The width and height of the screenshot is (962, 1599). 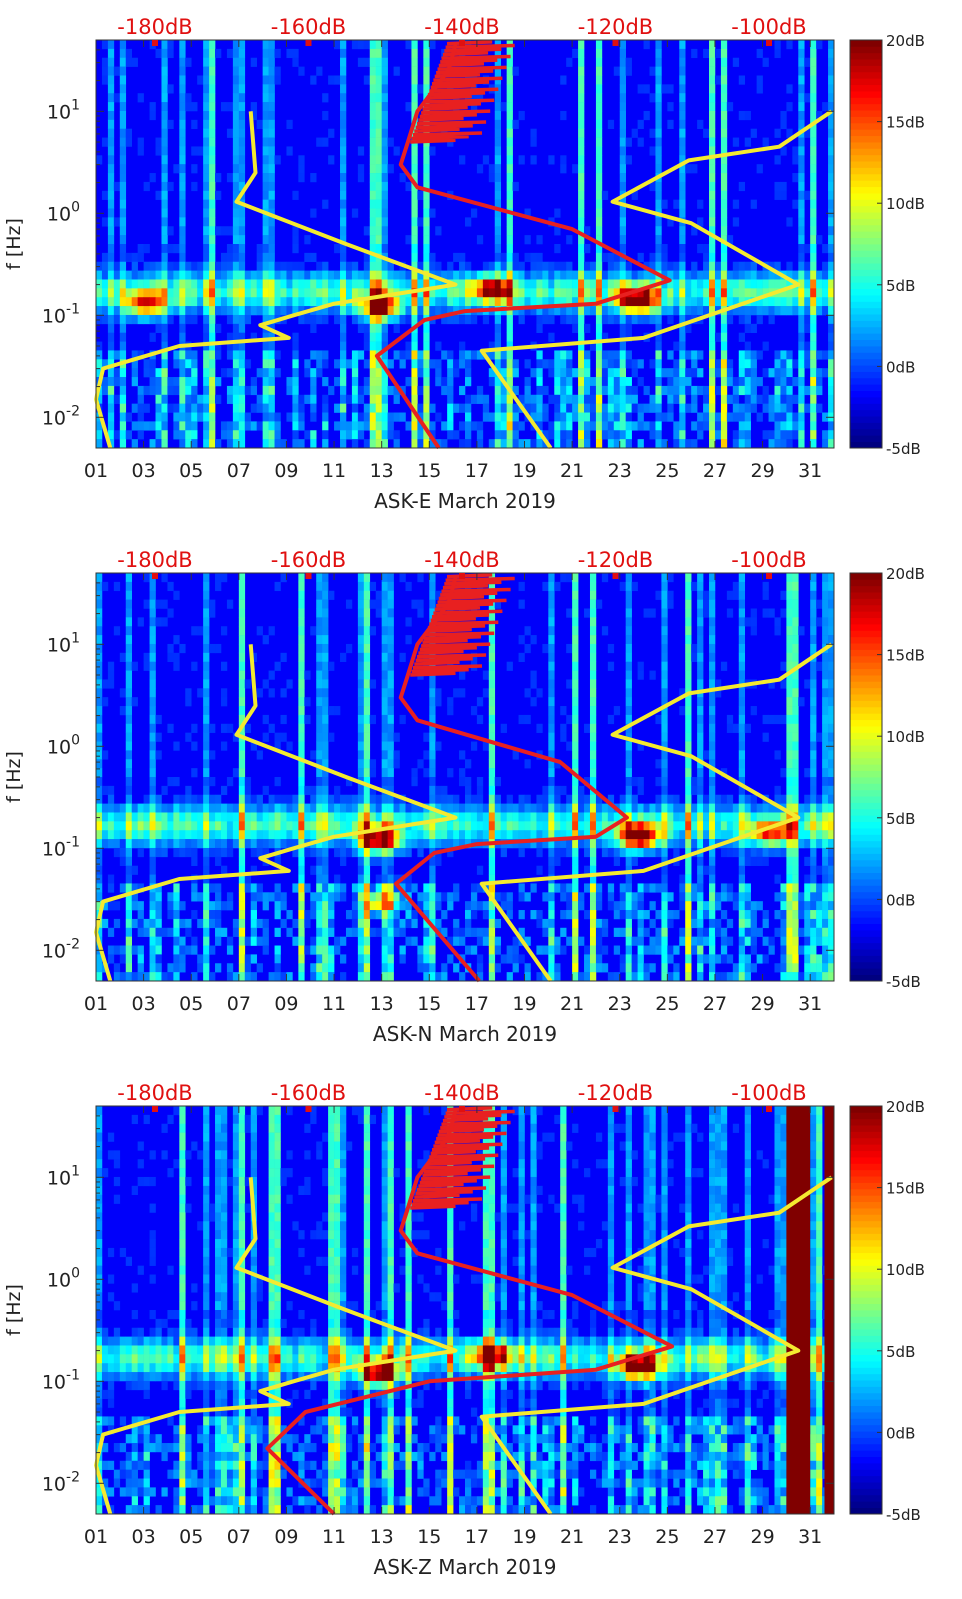 What do you see at coordinates (461, 27) in the screenshot?
I see `top-db-tick-label: -140dB` at bounding box center [461, 27].